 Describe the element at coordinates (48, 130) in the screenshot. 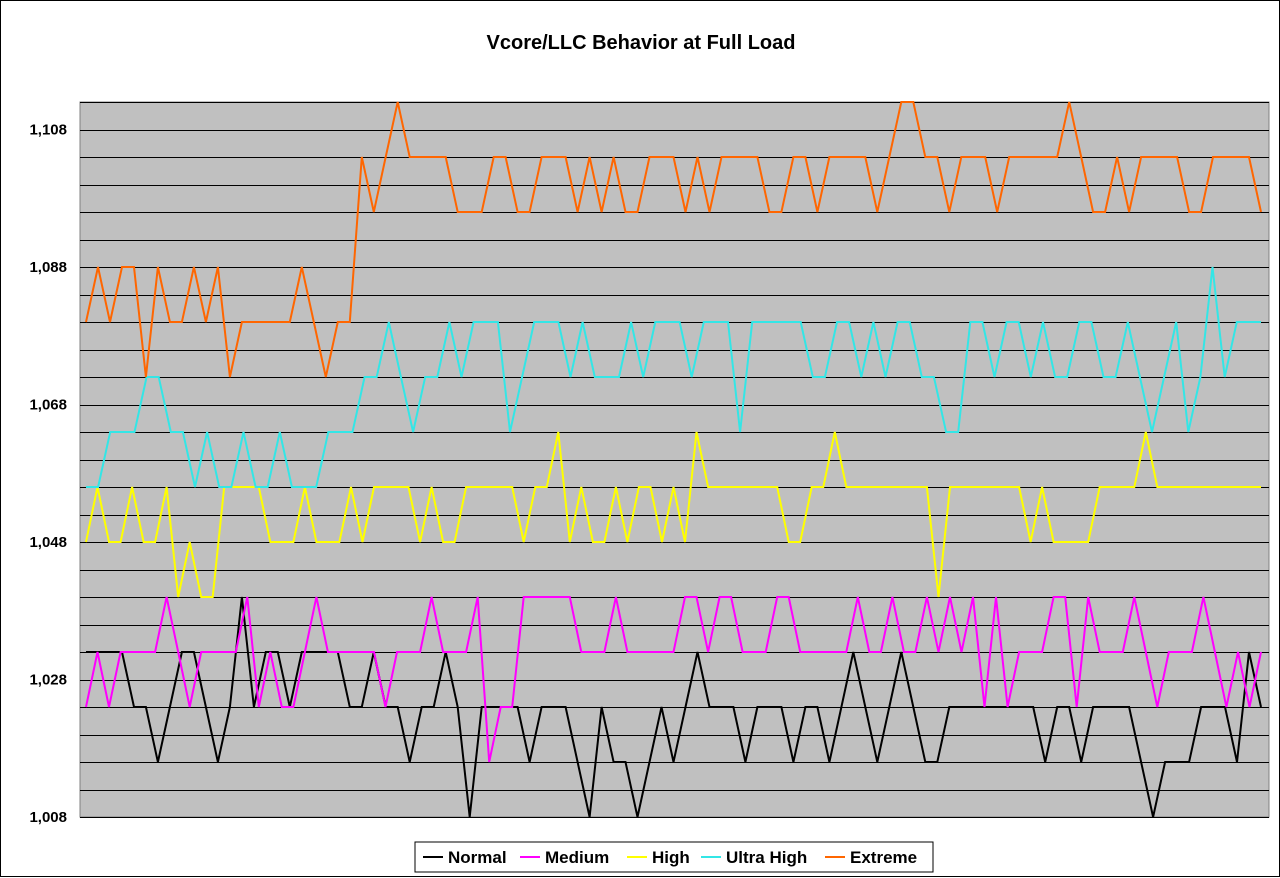

I see `y-tick-label: 1,108` at that location.